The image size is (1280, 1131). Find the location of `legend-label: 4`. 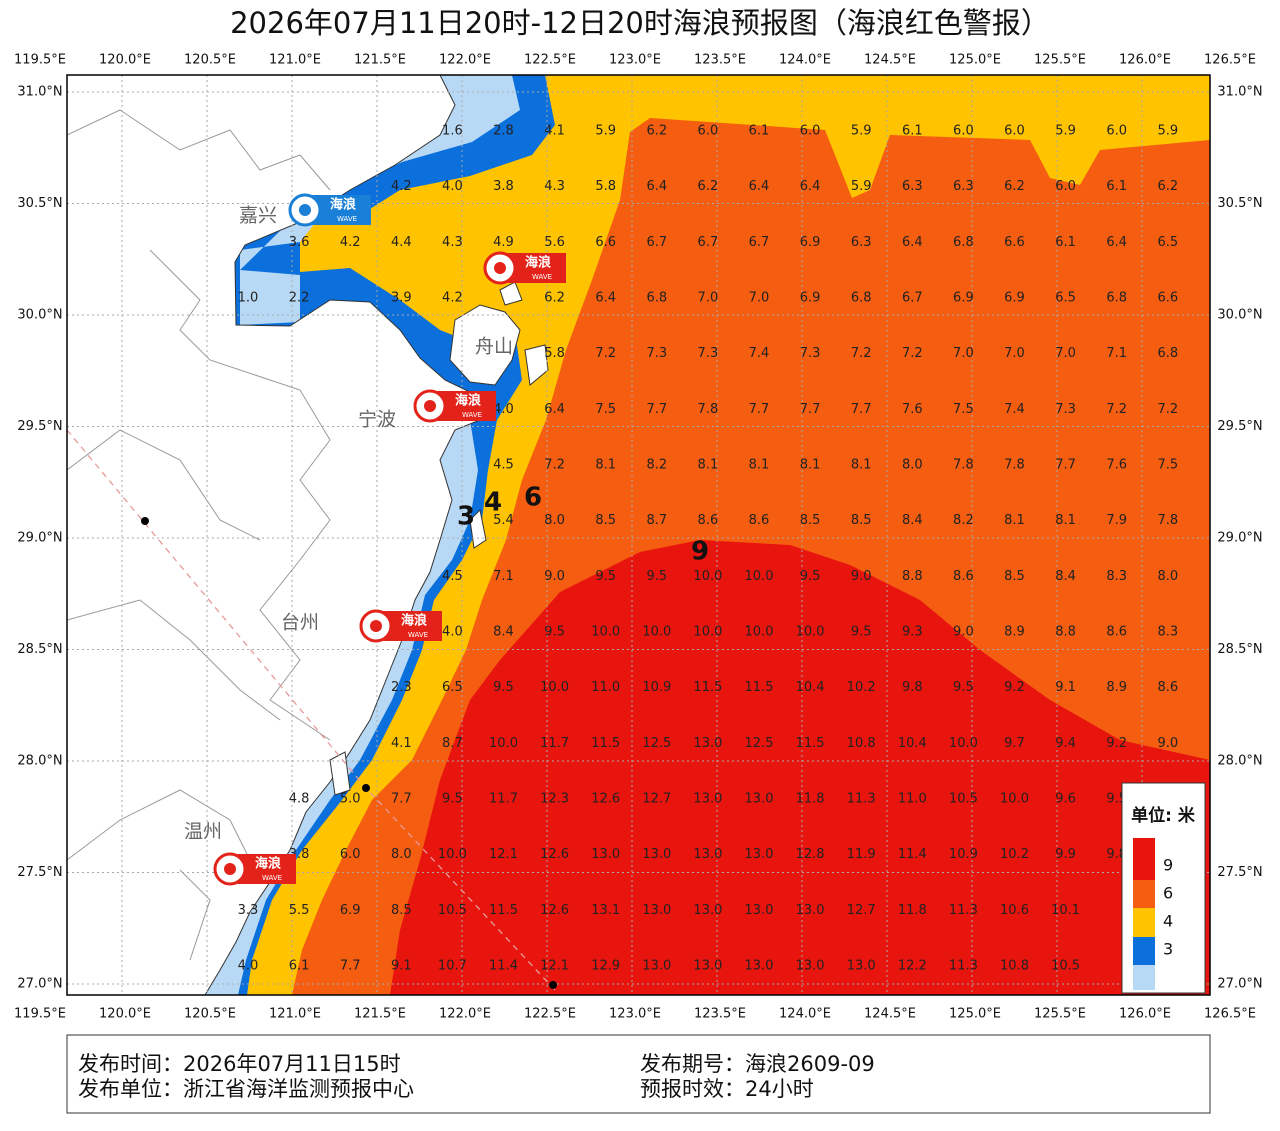

legend-label: 4 is located at coordinates (1168, 921).